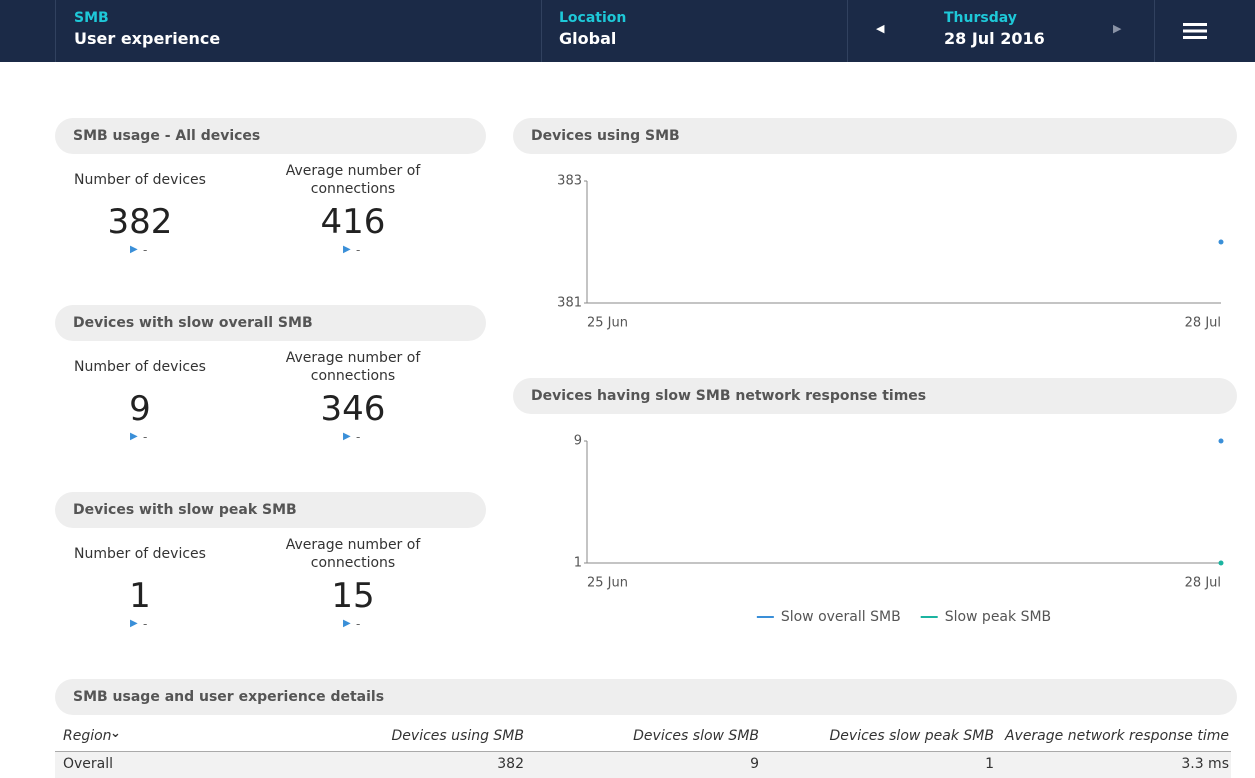 Image resolution: width=1255 pixels, height=778 pixels. What do you see at coordinates (140, 596) in the screenshot?
I see `metric-value: 1` at bounding box center [140, 596].